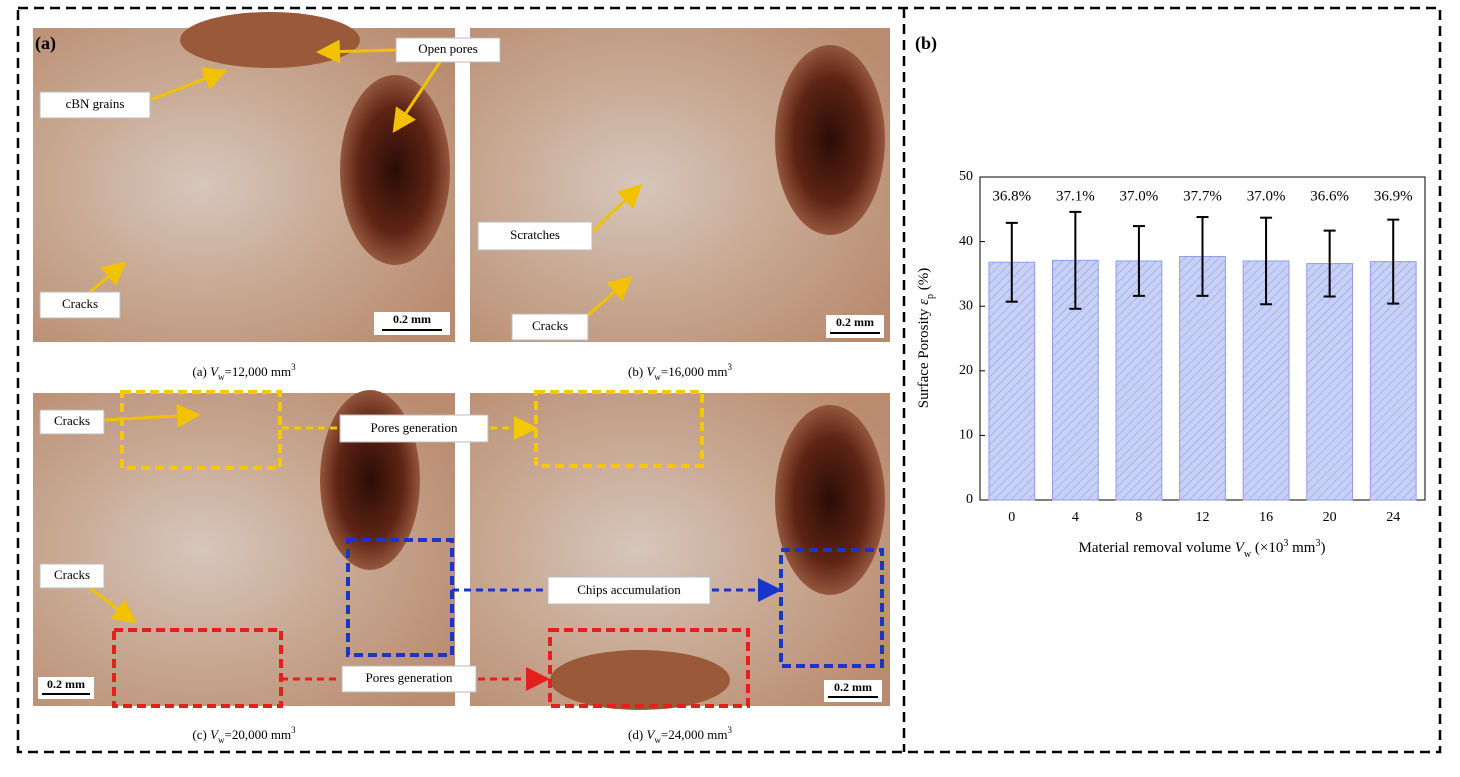  Describe the element at coordinates (925, 338) in the screenshot. I see `y-axis-label: Surface Porosity εp (%)` at that location.